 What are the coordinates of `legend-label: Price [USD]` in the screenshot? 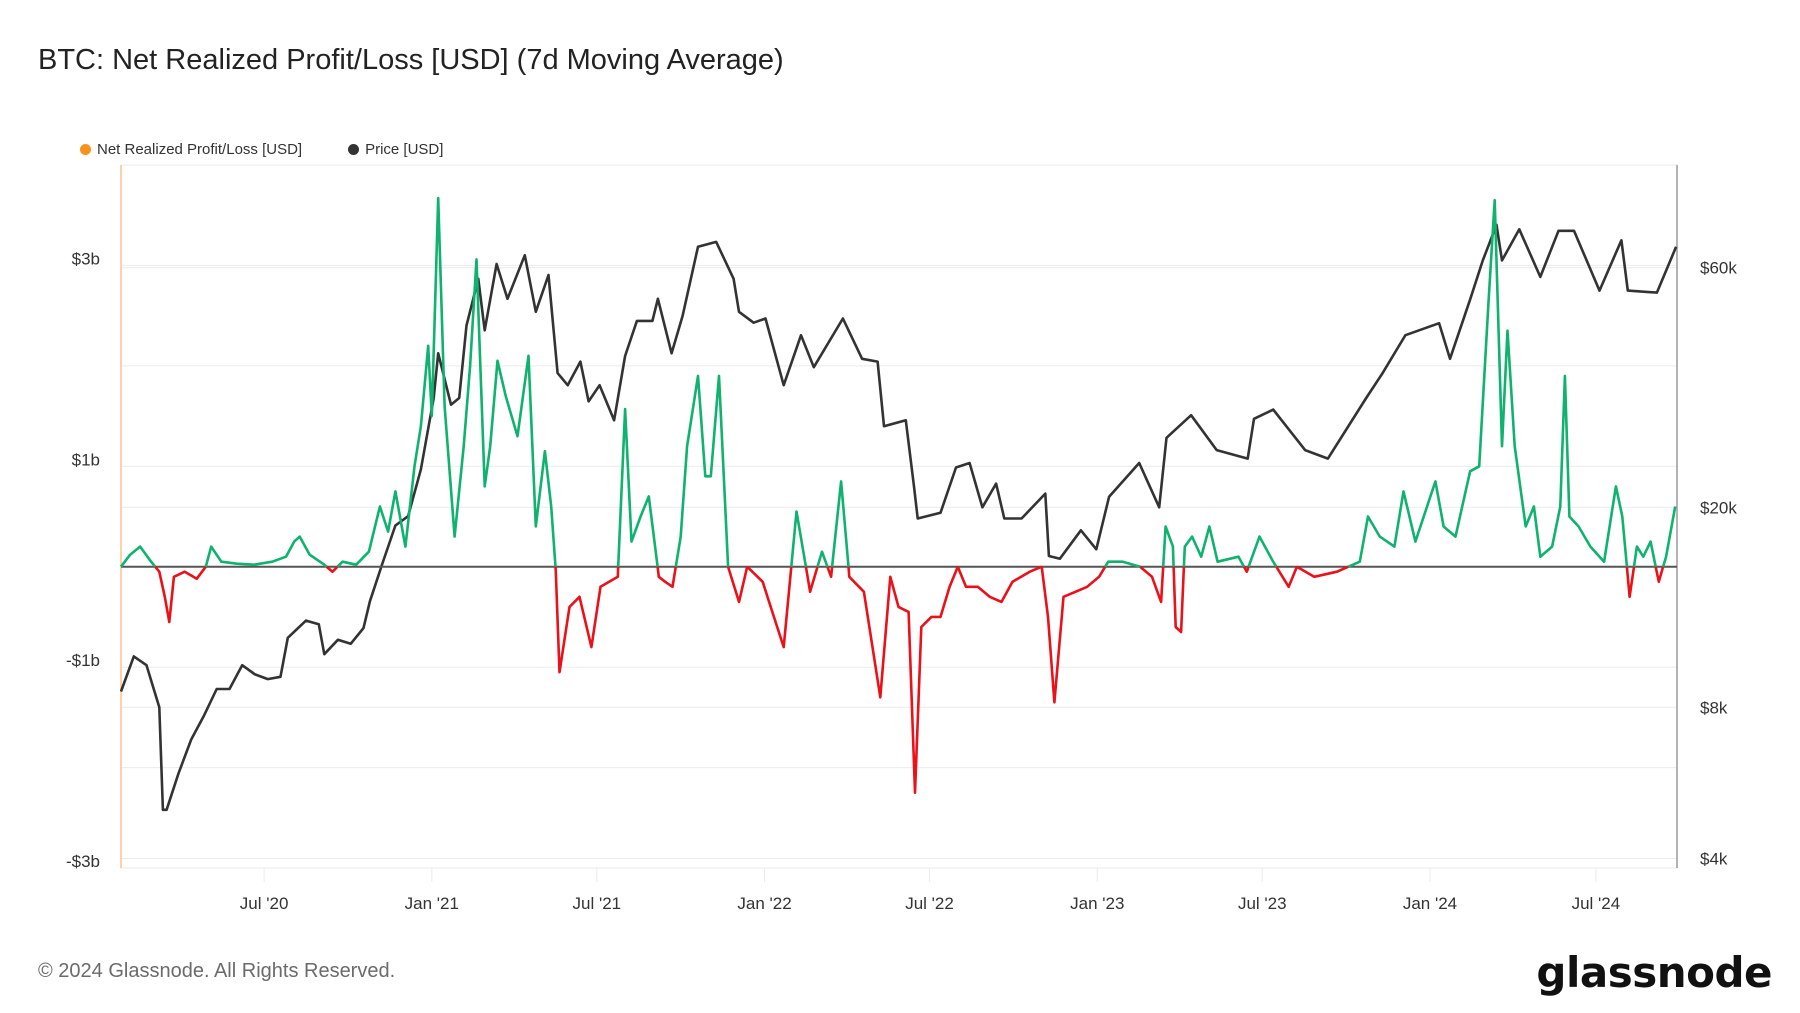 It's located at (404, 149).